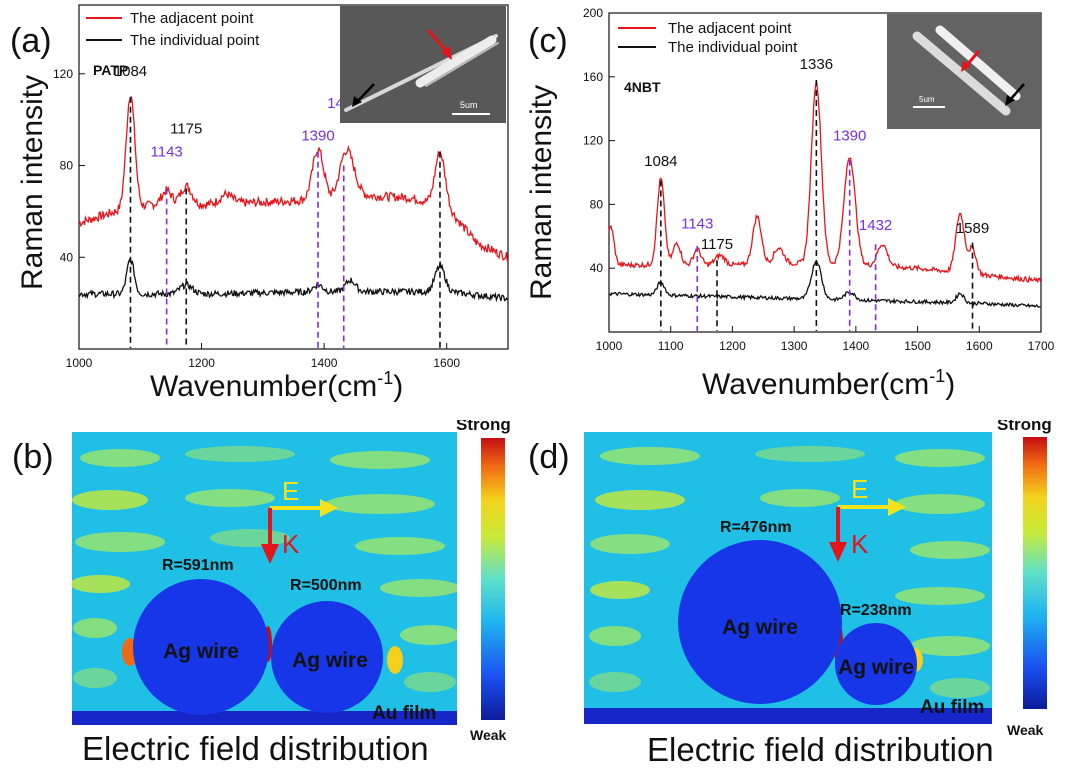 The width and height of the screenshot is (1071, 769). I want to click on molecule-label: 4NBT, so click(642, 87).